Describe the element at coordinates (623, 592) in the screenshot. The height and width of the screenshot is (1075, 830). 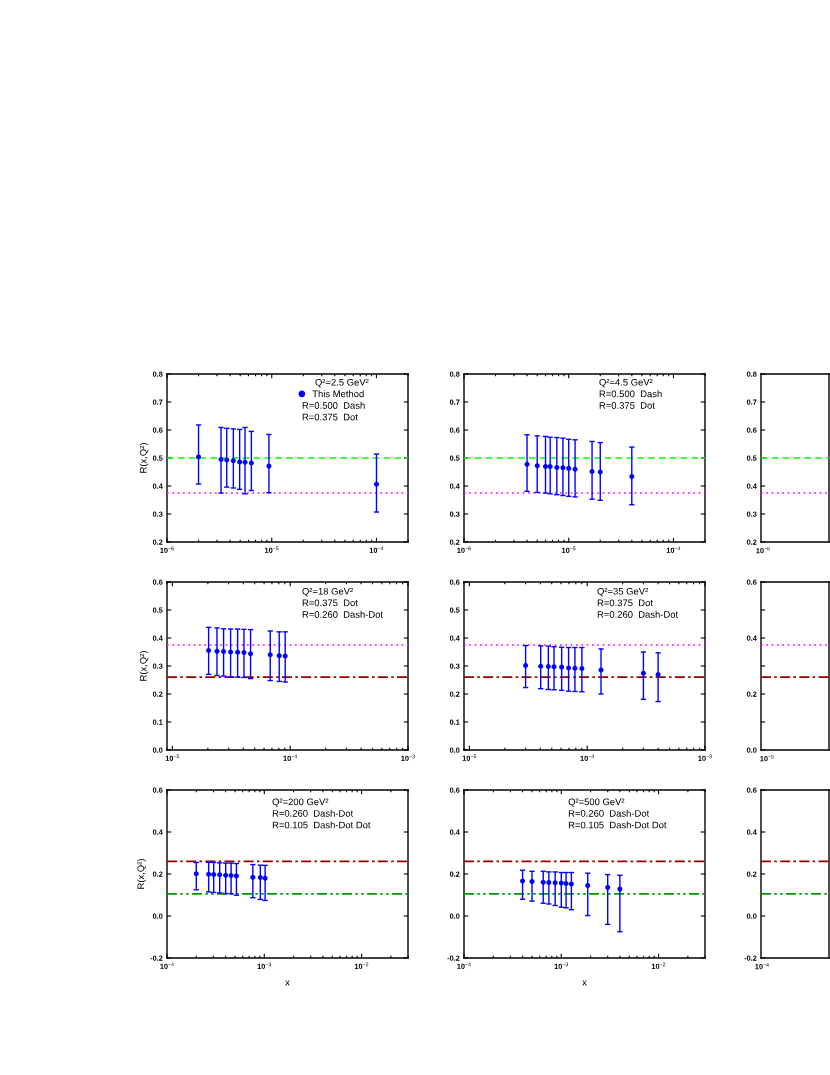
I see `text: Q²=35 GeV²` at that location.